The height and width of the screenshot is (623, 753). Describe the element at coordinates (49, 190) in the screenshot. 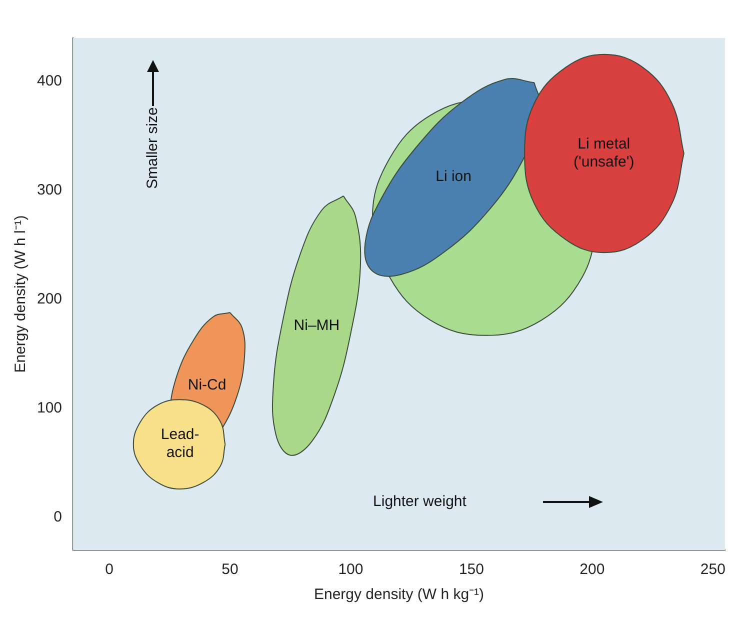

I see `y-tick-label: 300` at that location.